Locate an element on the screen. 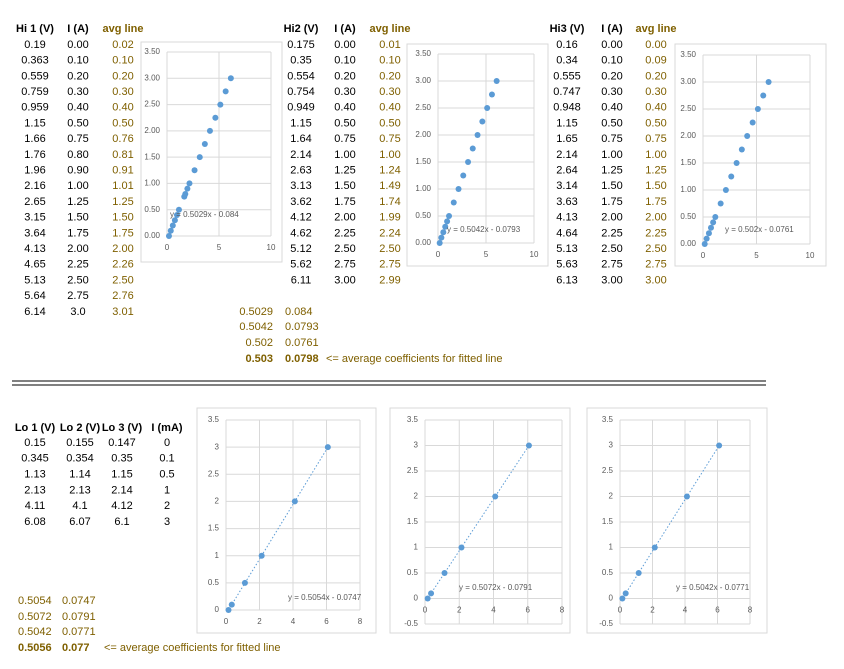 Image resolution: width=844 pixels, height=669 pixels. table-cell: 0.75 is located at coordinates (655, 139).